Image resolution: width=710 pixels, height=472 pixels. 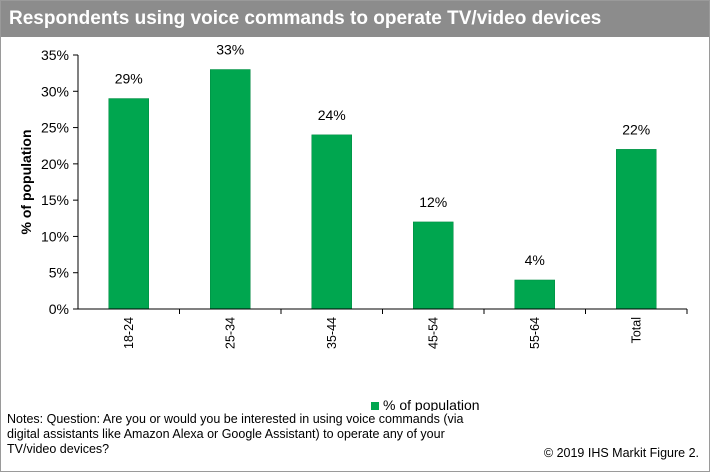 What do you see at coordinates (332, 333) in the screenshot?
I see `x-tick-label: 35-44` at bounding box center [332, 333].